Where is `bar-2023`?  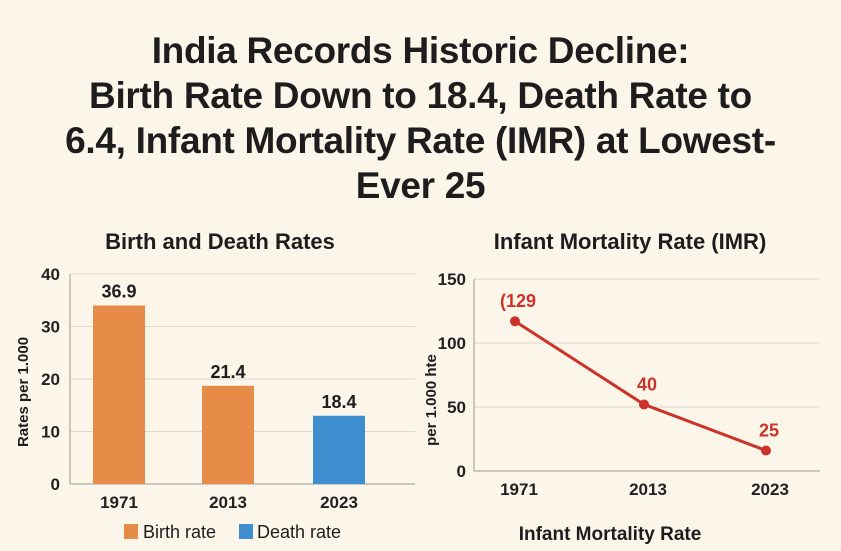
bar-2023 is located at coordinates (339, 449).